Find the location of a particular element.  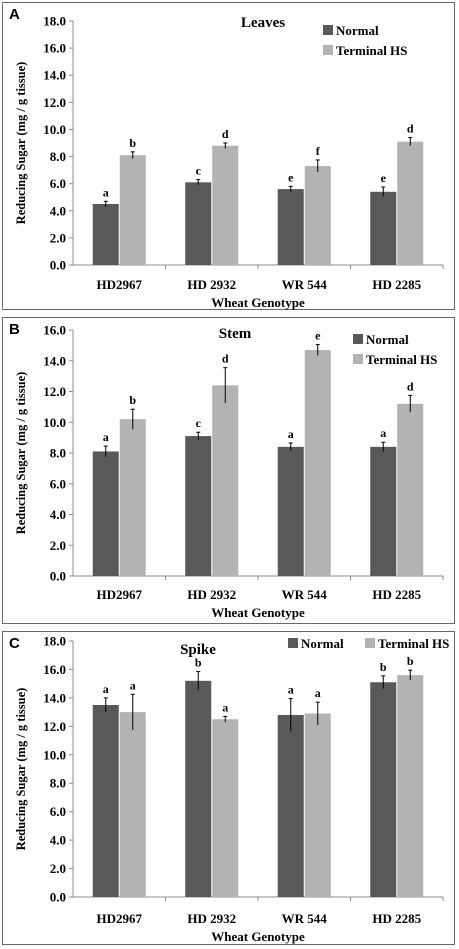

panel-label: B is located at coordinates (14, 329).